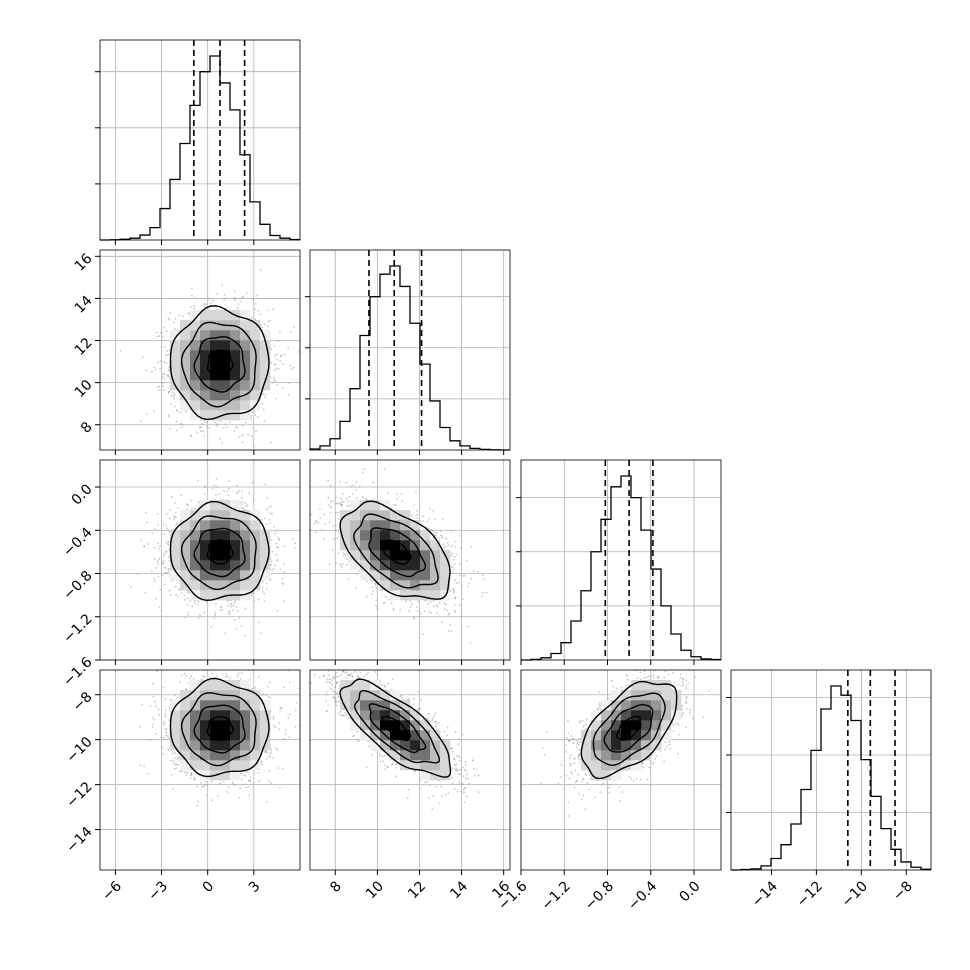 Image resolution: width=970 pixels, height=970 pixels. I want to click on contour-line, so click(219, 363).